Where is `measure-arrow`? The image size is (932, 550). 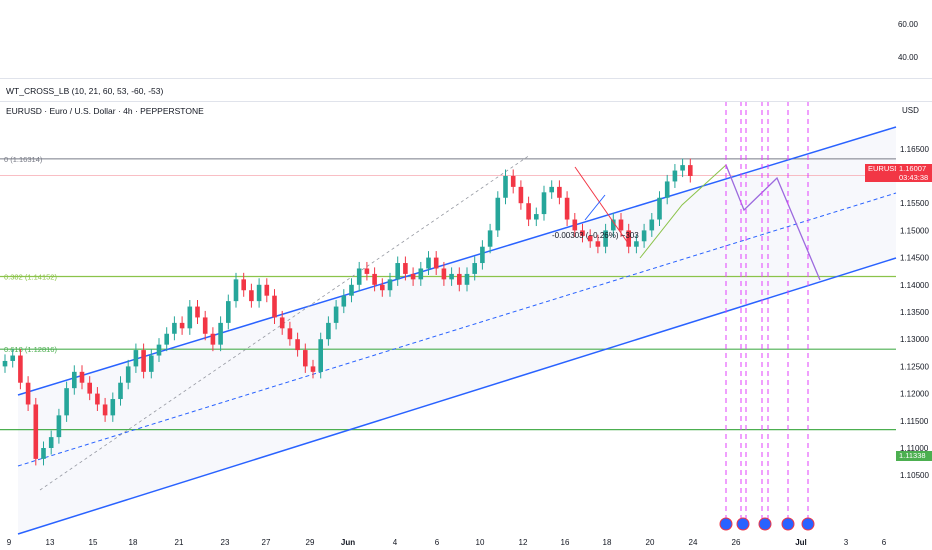
measure-arrow is located at coordinates (595, 207).